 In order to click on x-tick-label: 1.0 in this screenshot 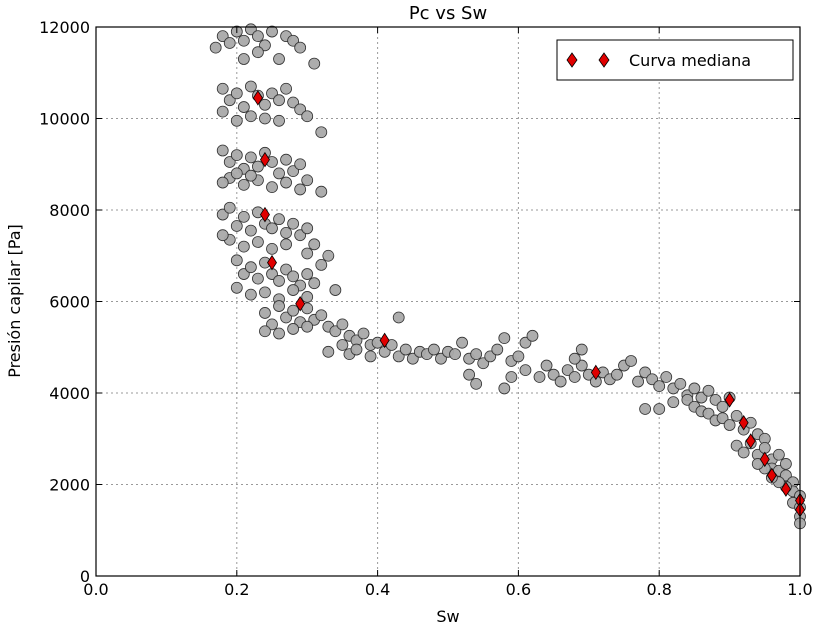, I will do `click(799, 589)`.